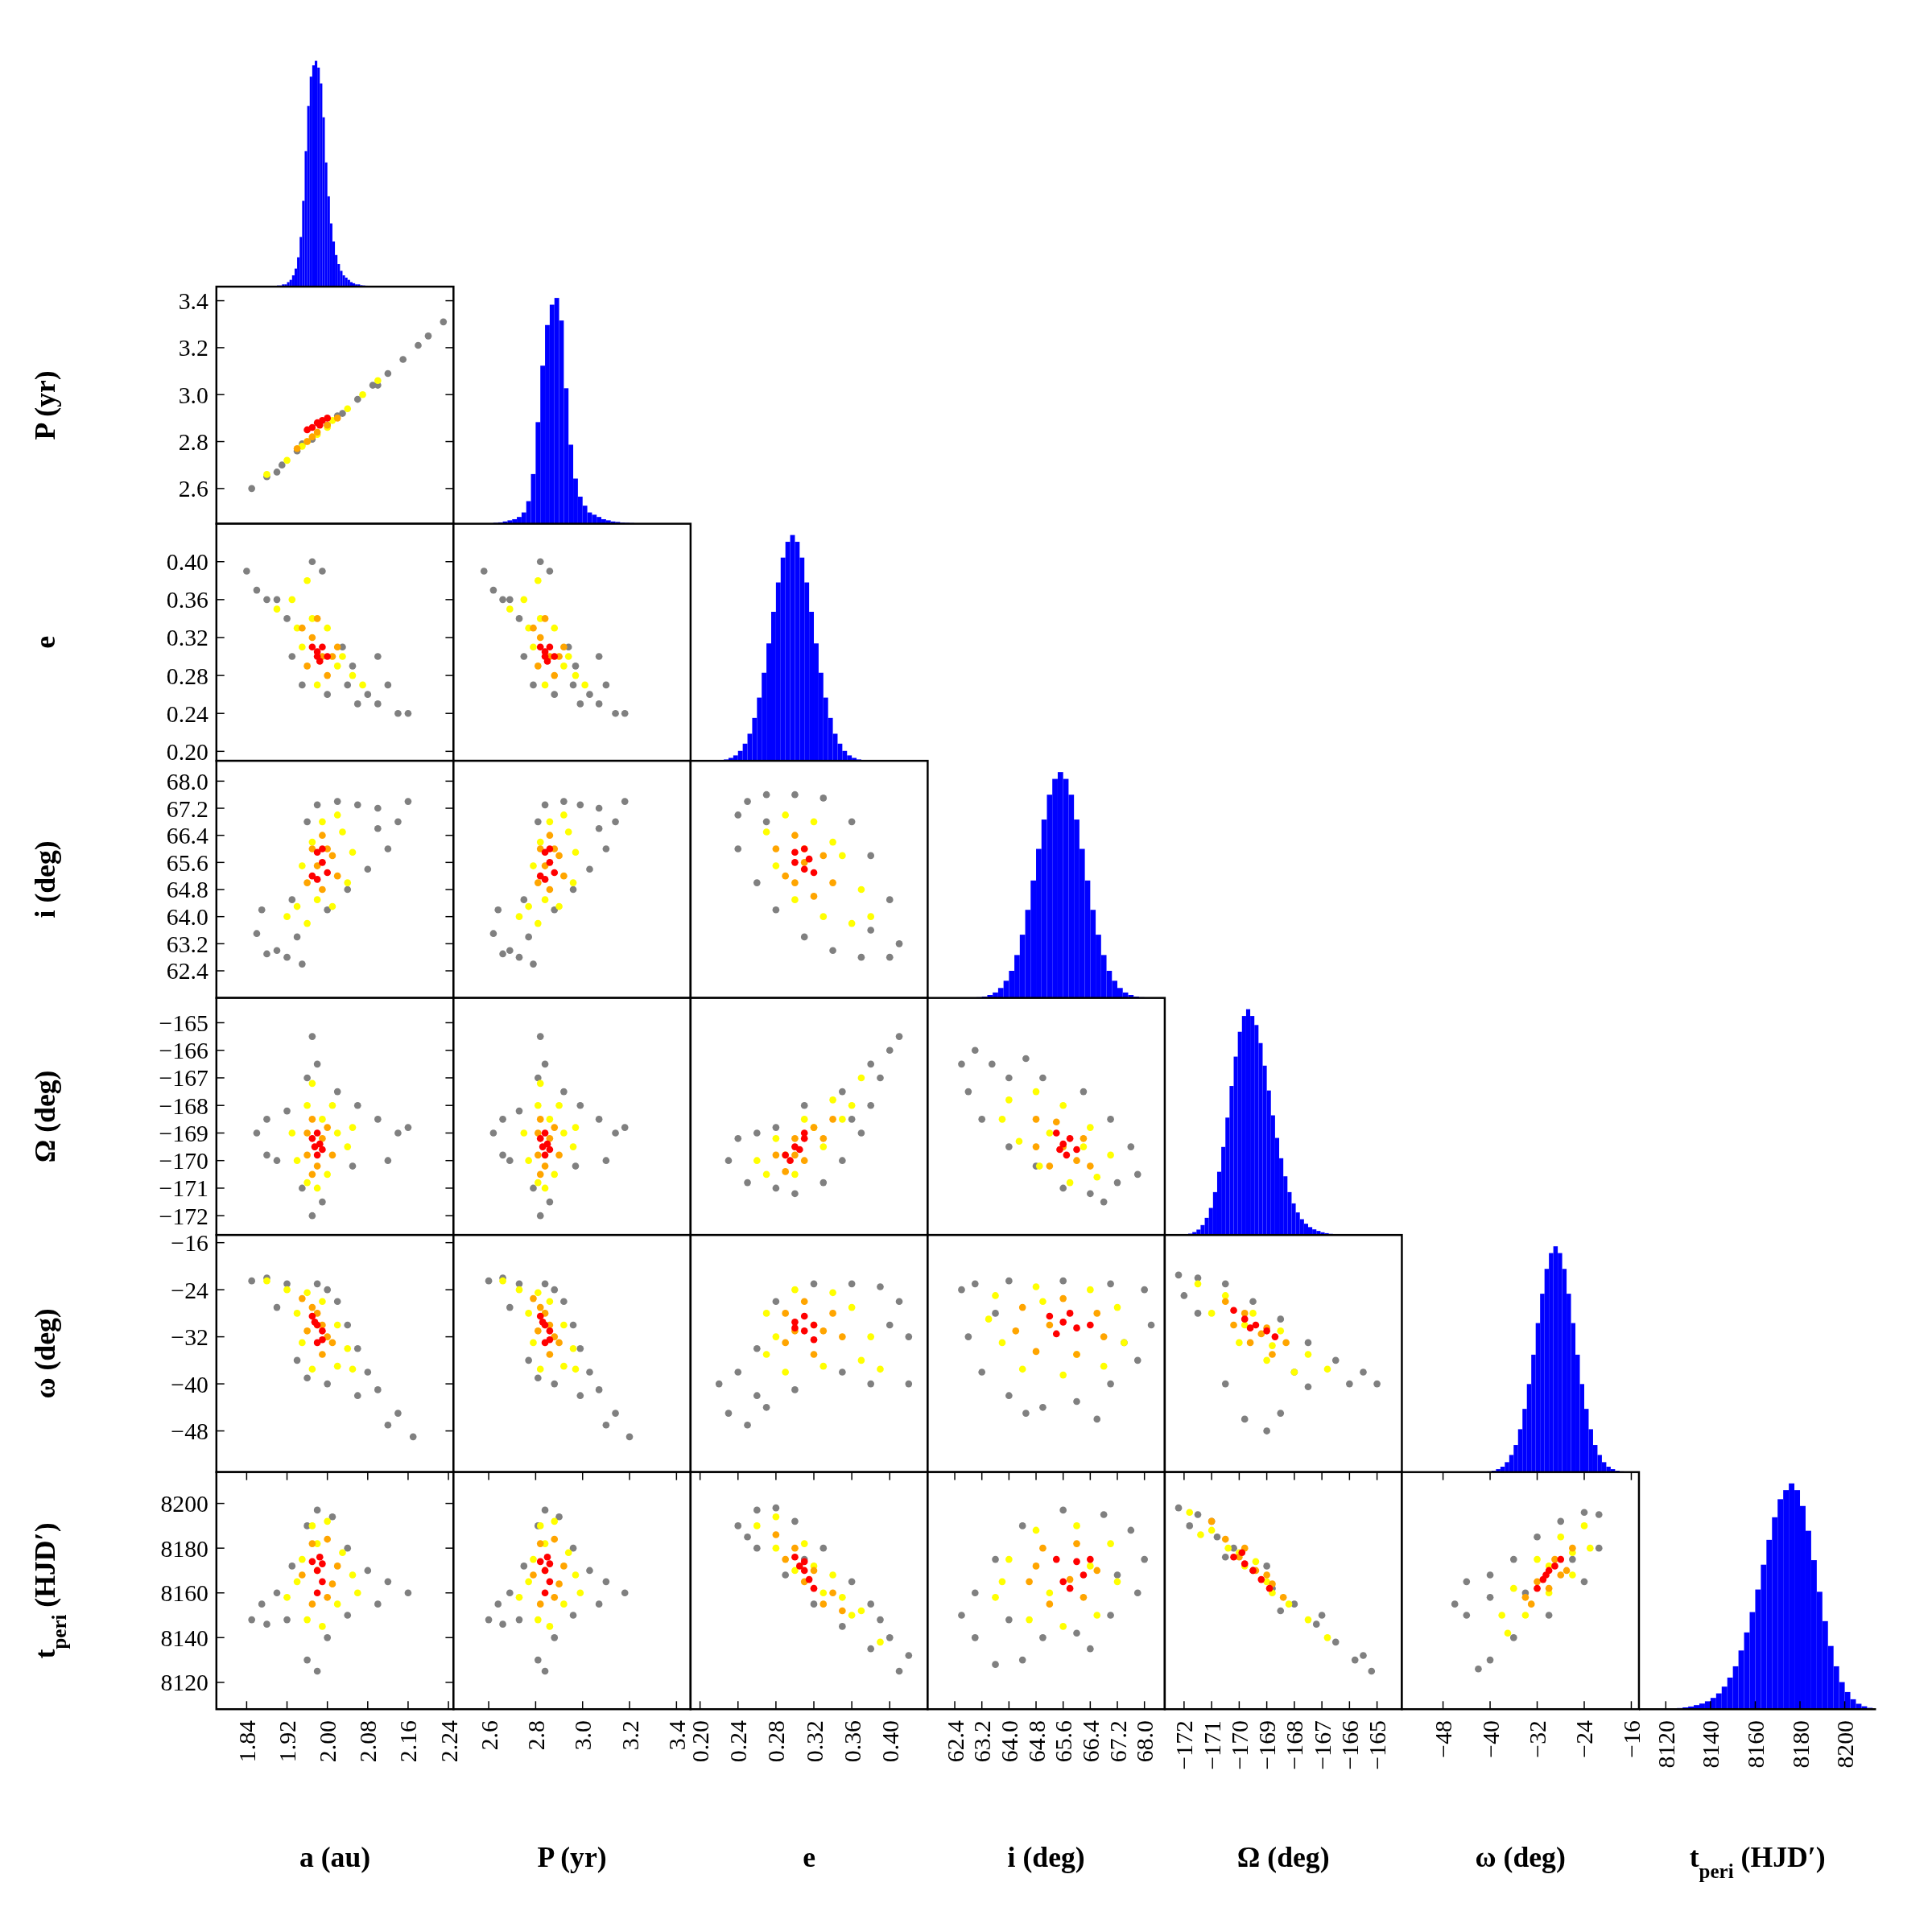 The image size is (1932, 1932). I want to click on y-tick-label: 0.28, so click(187, 675).